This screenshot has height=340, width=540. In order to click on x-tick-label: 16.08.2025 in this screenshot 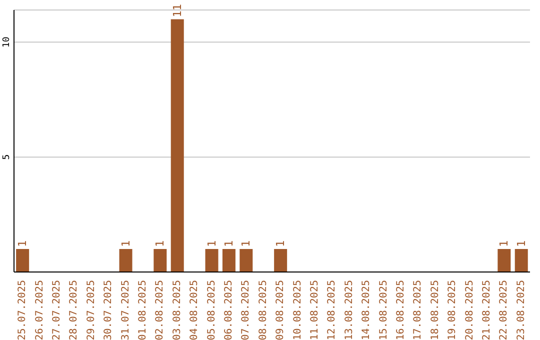, I will do `click(401, 310)`.